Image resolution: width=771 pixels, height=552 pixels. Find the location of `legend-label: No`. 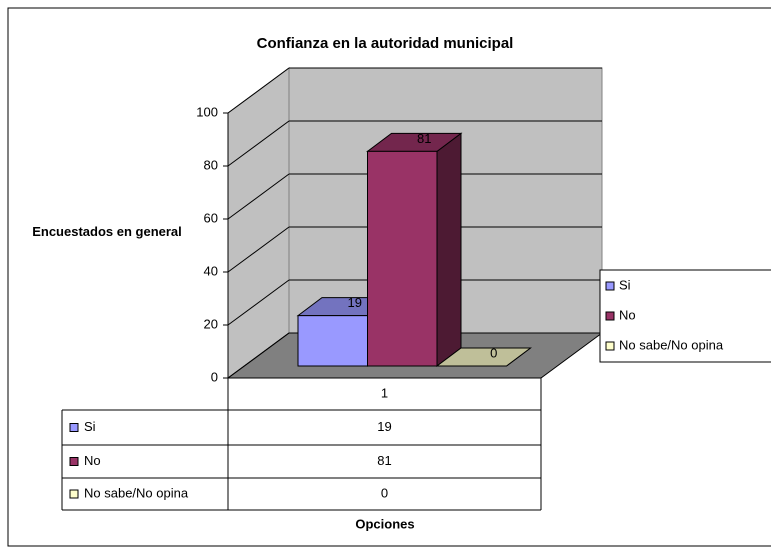

legend-label: No is located at coordinates (627, 314).